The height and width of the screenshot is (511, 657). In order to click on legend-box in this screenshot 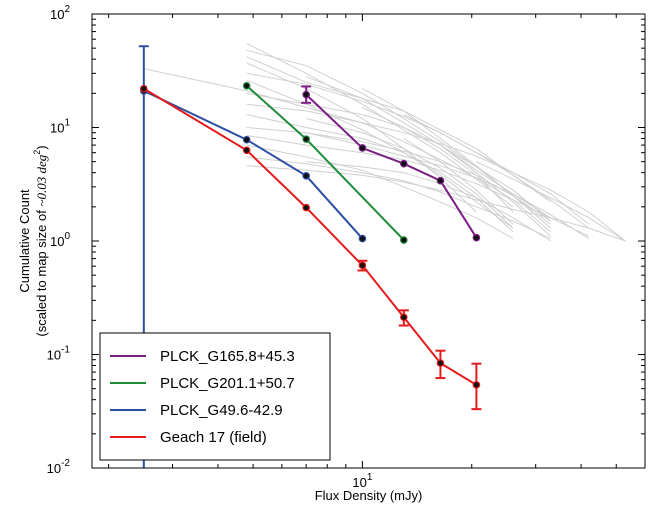, I will do `click(215, 396)`.